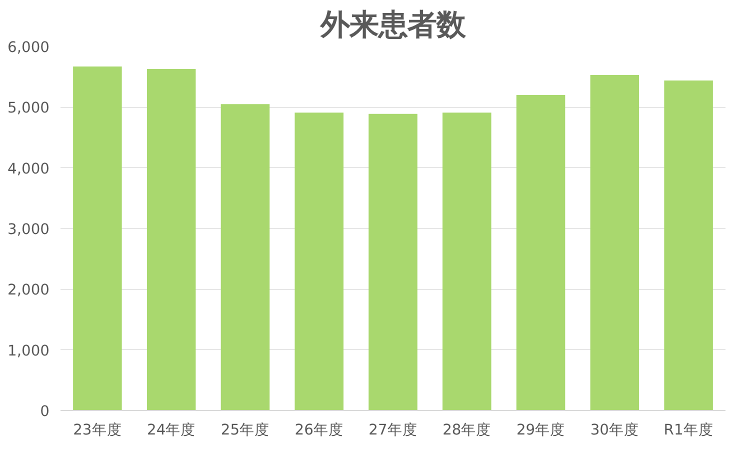  What do you see at coordinates (467, 430) in the screenshot?
I see `x-tick-label: 28年度` at bounding box center [467, 430].